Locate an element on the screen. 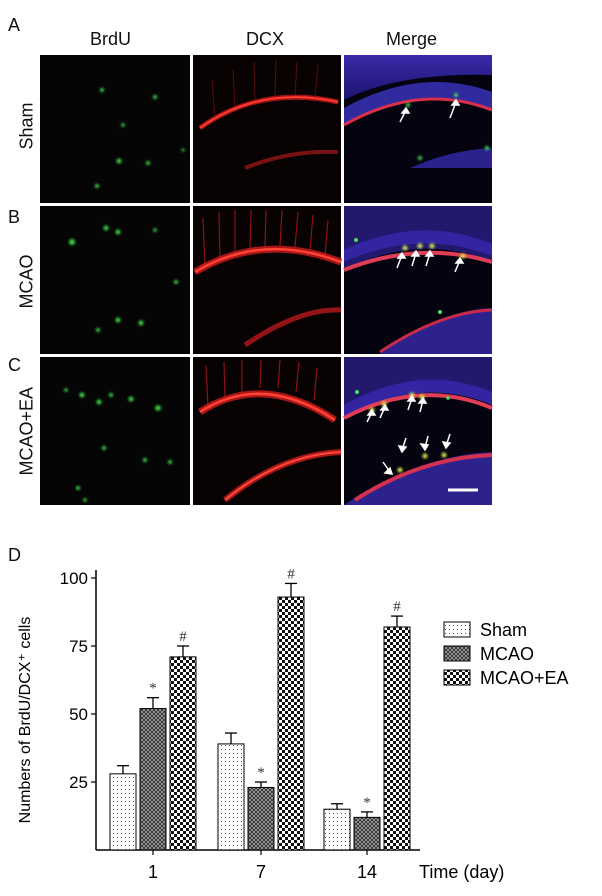 This screenshot has height=896, width=602. legend: Sham MCAO MCAO+EA is located at coordinates (506, 654).